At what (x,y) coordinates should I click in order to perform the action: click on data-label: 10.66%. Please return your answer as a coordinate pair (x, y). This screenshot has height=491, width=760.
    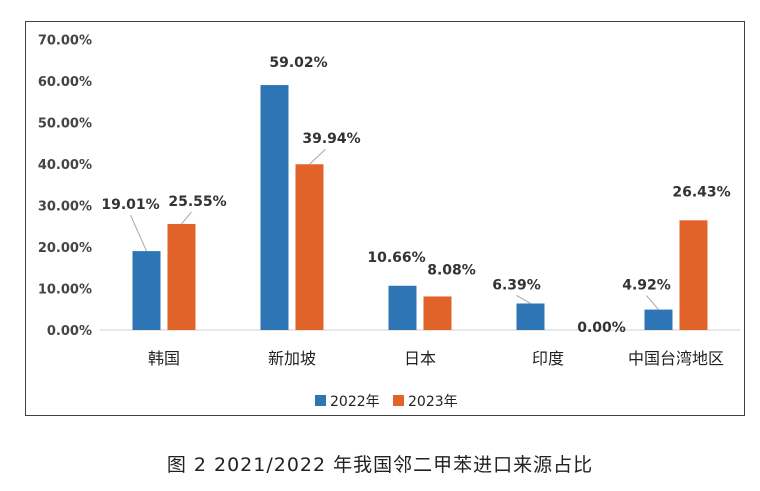
    Looking at the image, I should click on (396, 258).